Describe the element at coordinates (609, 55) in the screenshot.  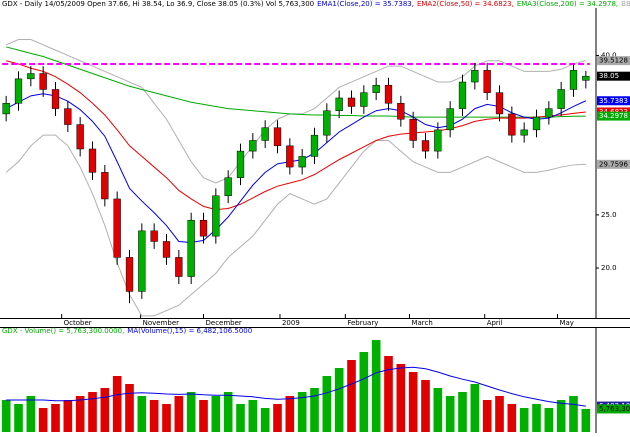
I see `y-tick-label: 40.0` at that location.